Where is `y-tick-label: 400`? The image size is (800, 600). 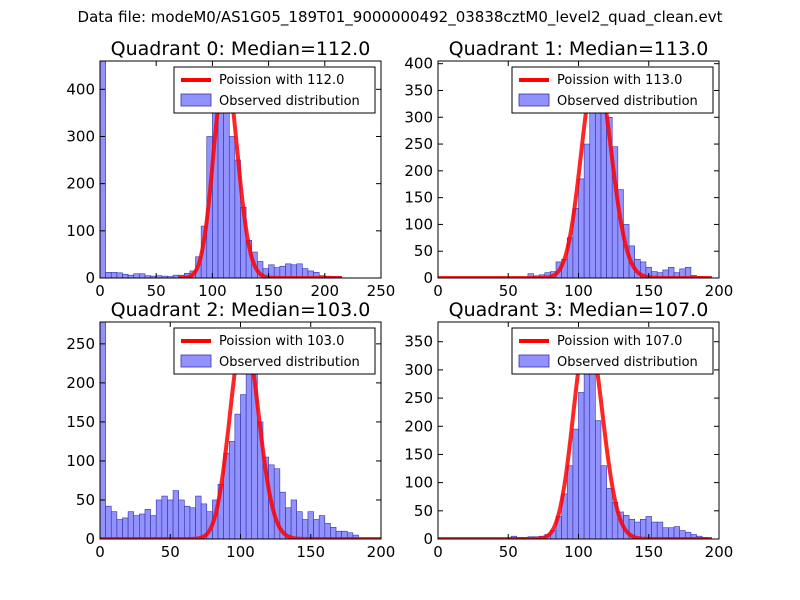 y-tick-label: 400 is located at coordinates (418, 64).